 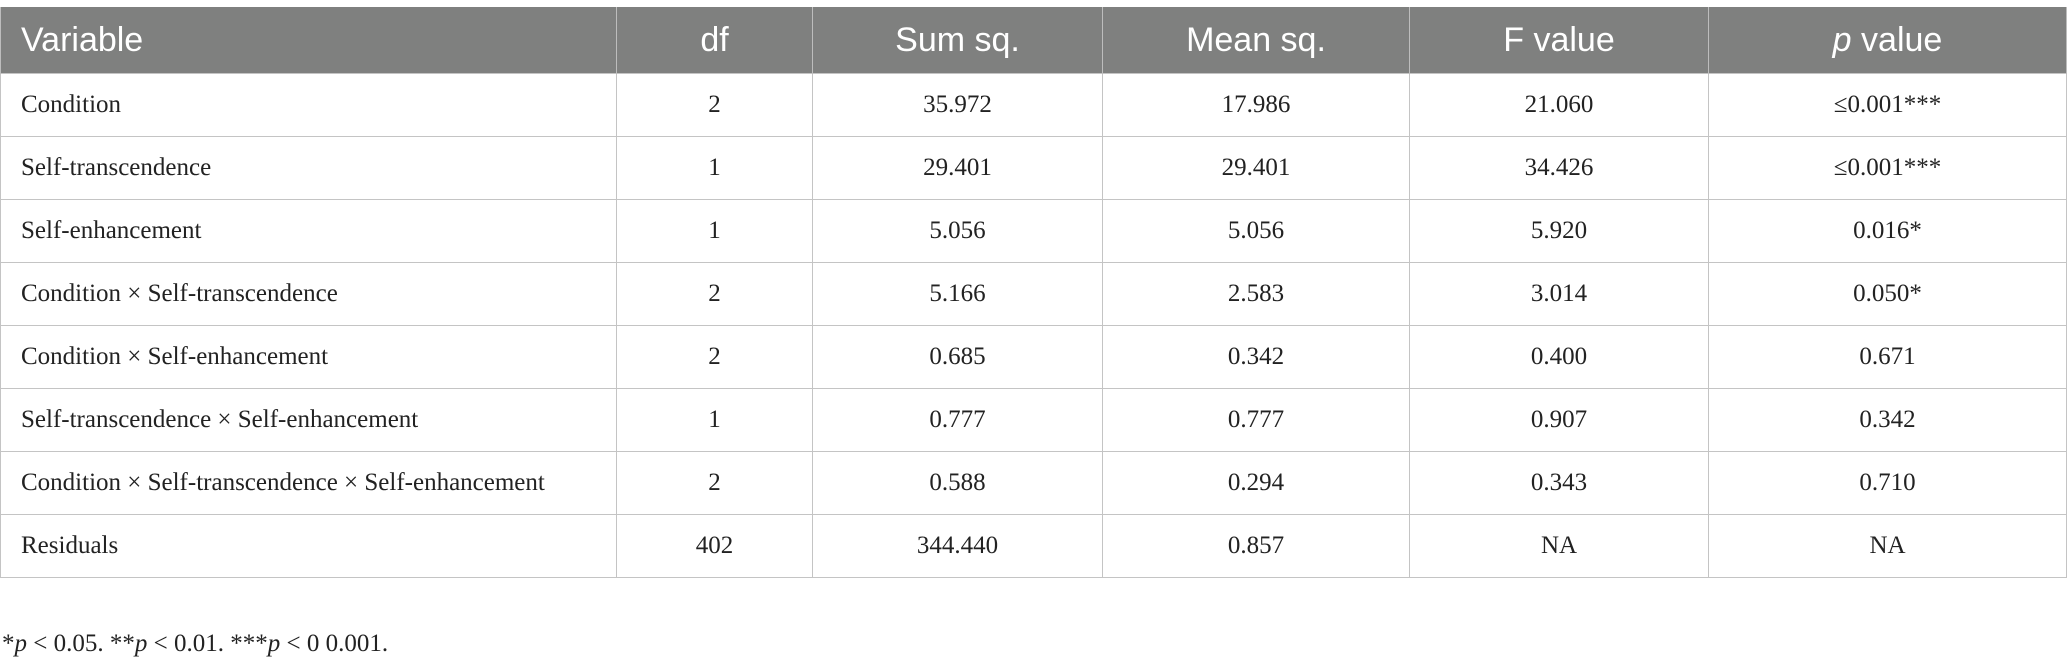 What do you see at coordinates (8, 643) in the screenshot?
I see `footnote-text: *` at bounding box center [8, 643].